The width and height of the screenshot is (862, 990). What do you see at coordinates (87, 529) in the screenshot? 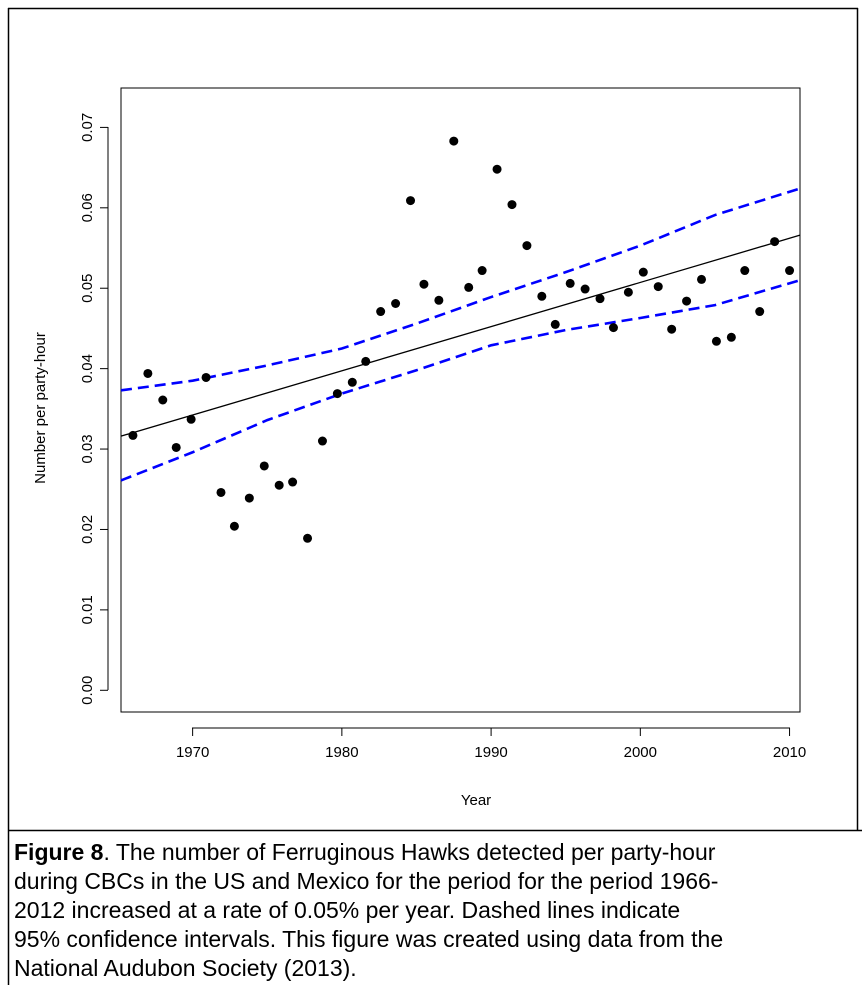
I see `y-tick-label: 0.02` at bounding box center [87, 529].